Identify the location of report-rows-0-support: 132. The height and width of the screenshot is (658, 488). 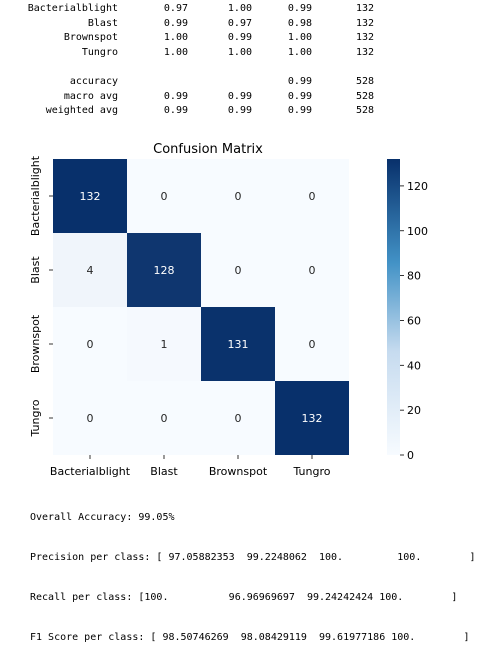
(365, 8).